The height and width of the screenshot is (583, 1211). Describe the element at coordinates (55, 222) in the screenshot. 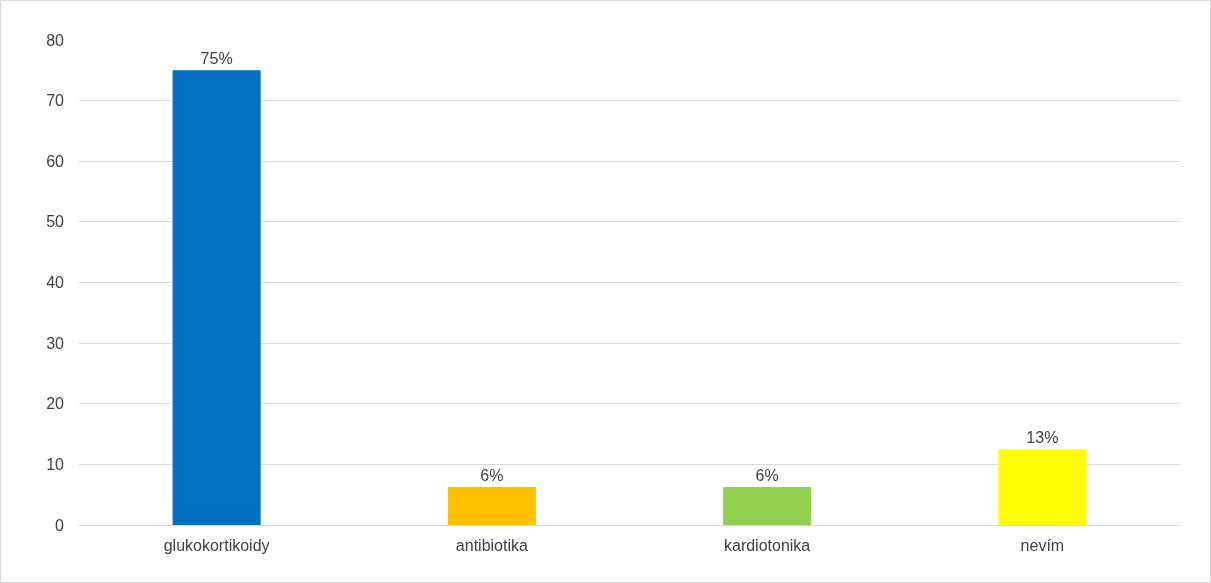

I see `y-tick-label: 50` at that location.